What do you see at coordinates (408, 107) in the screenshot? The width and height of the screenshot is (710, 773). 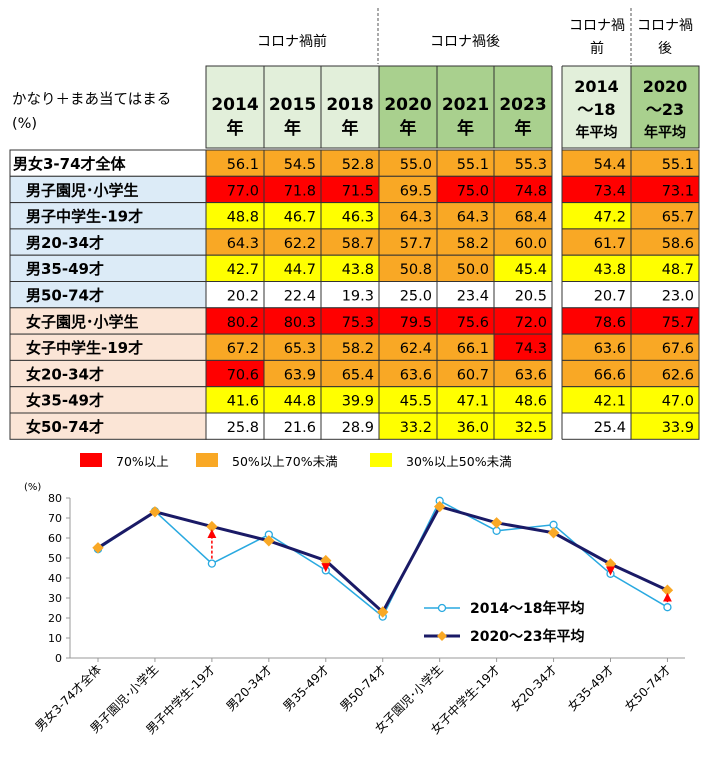 I see `column-header-3: 2020 年` at bounding box center [408, 107].